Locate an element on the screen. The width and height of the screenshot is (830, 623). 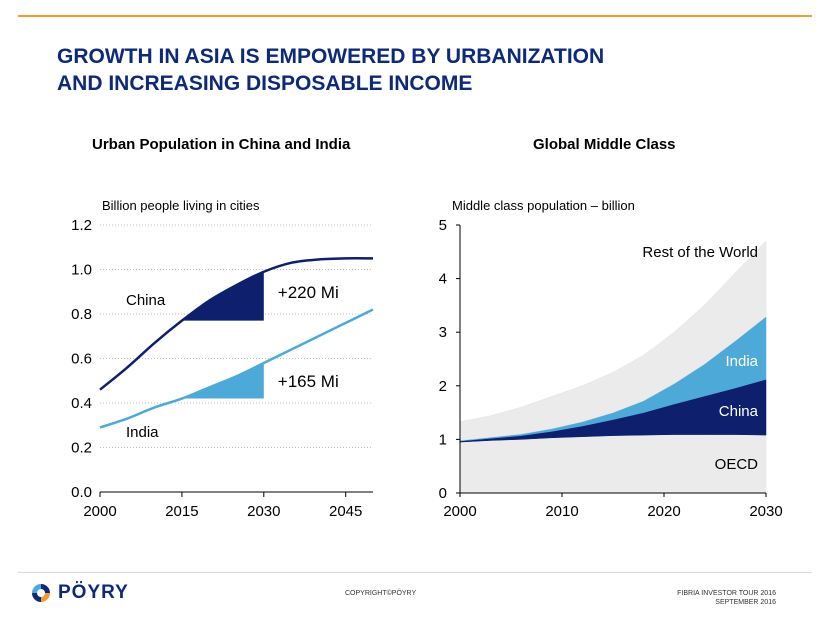
copyright-notice: COPYRIGHT©PÖYRY is located at coordinates (381, 593).